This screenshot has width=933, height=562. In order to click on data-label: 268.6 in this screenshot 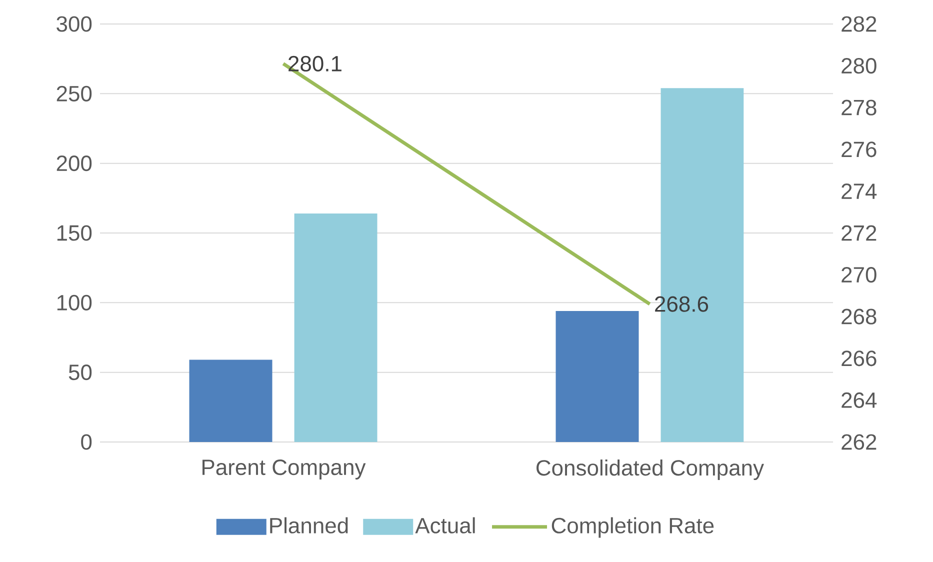, I will do `click(681, 304)`.